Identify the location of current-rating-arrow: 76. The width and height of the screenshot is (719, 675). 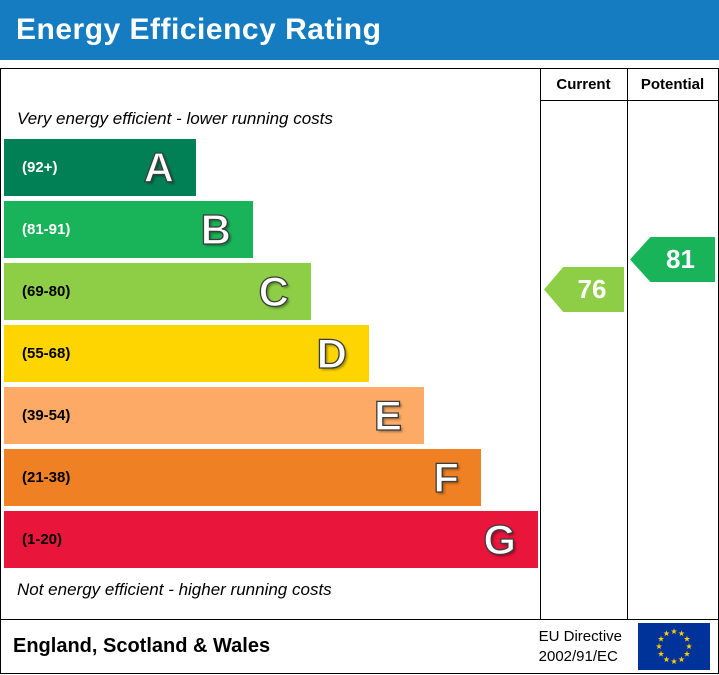
(584, 289).